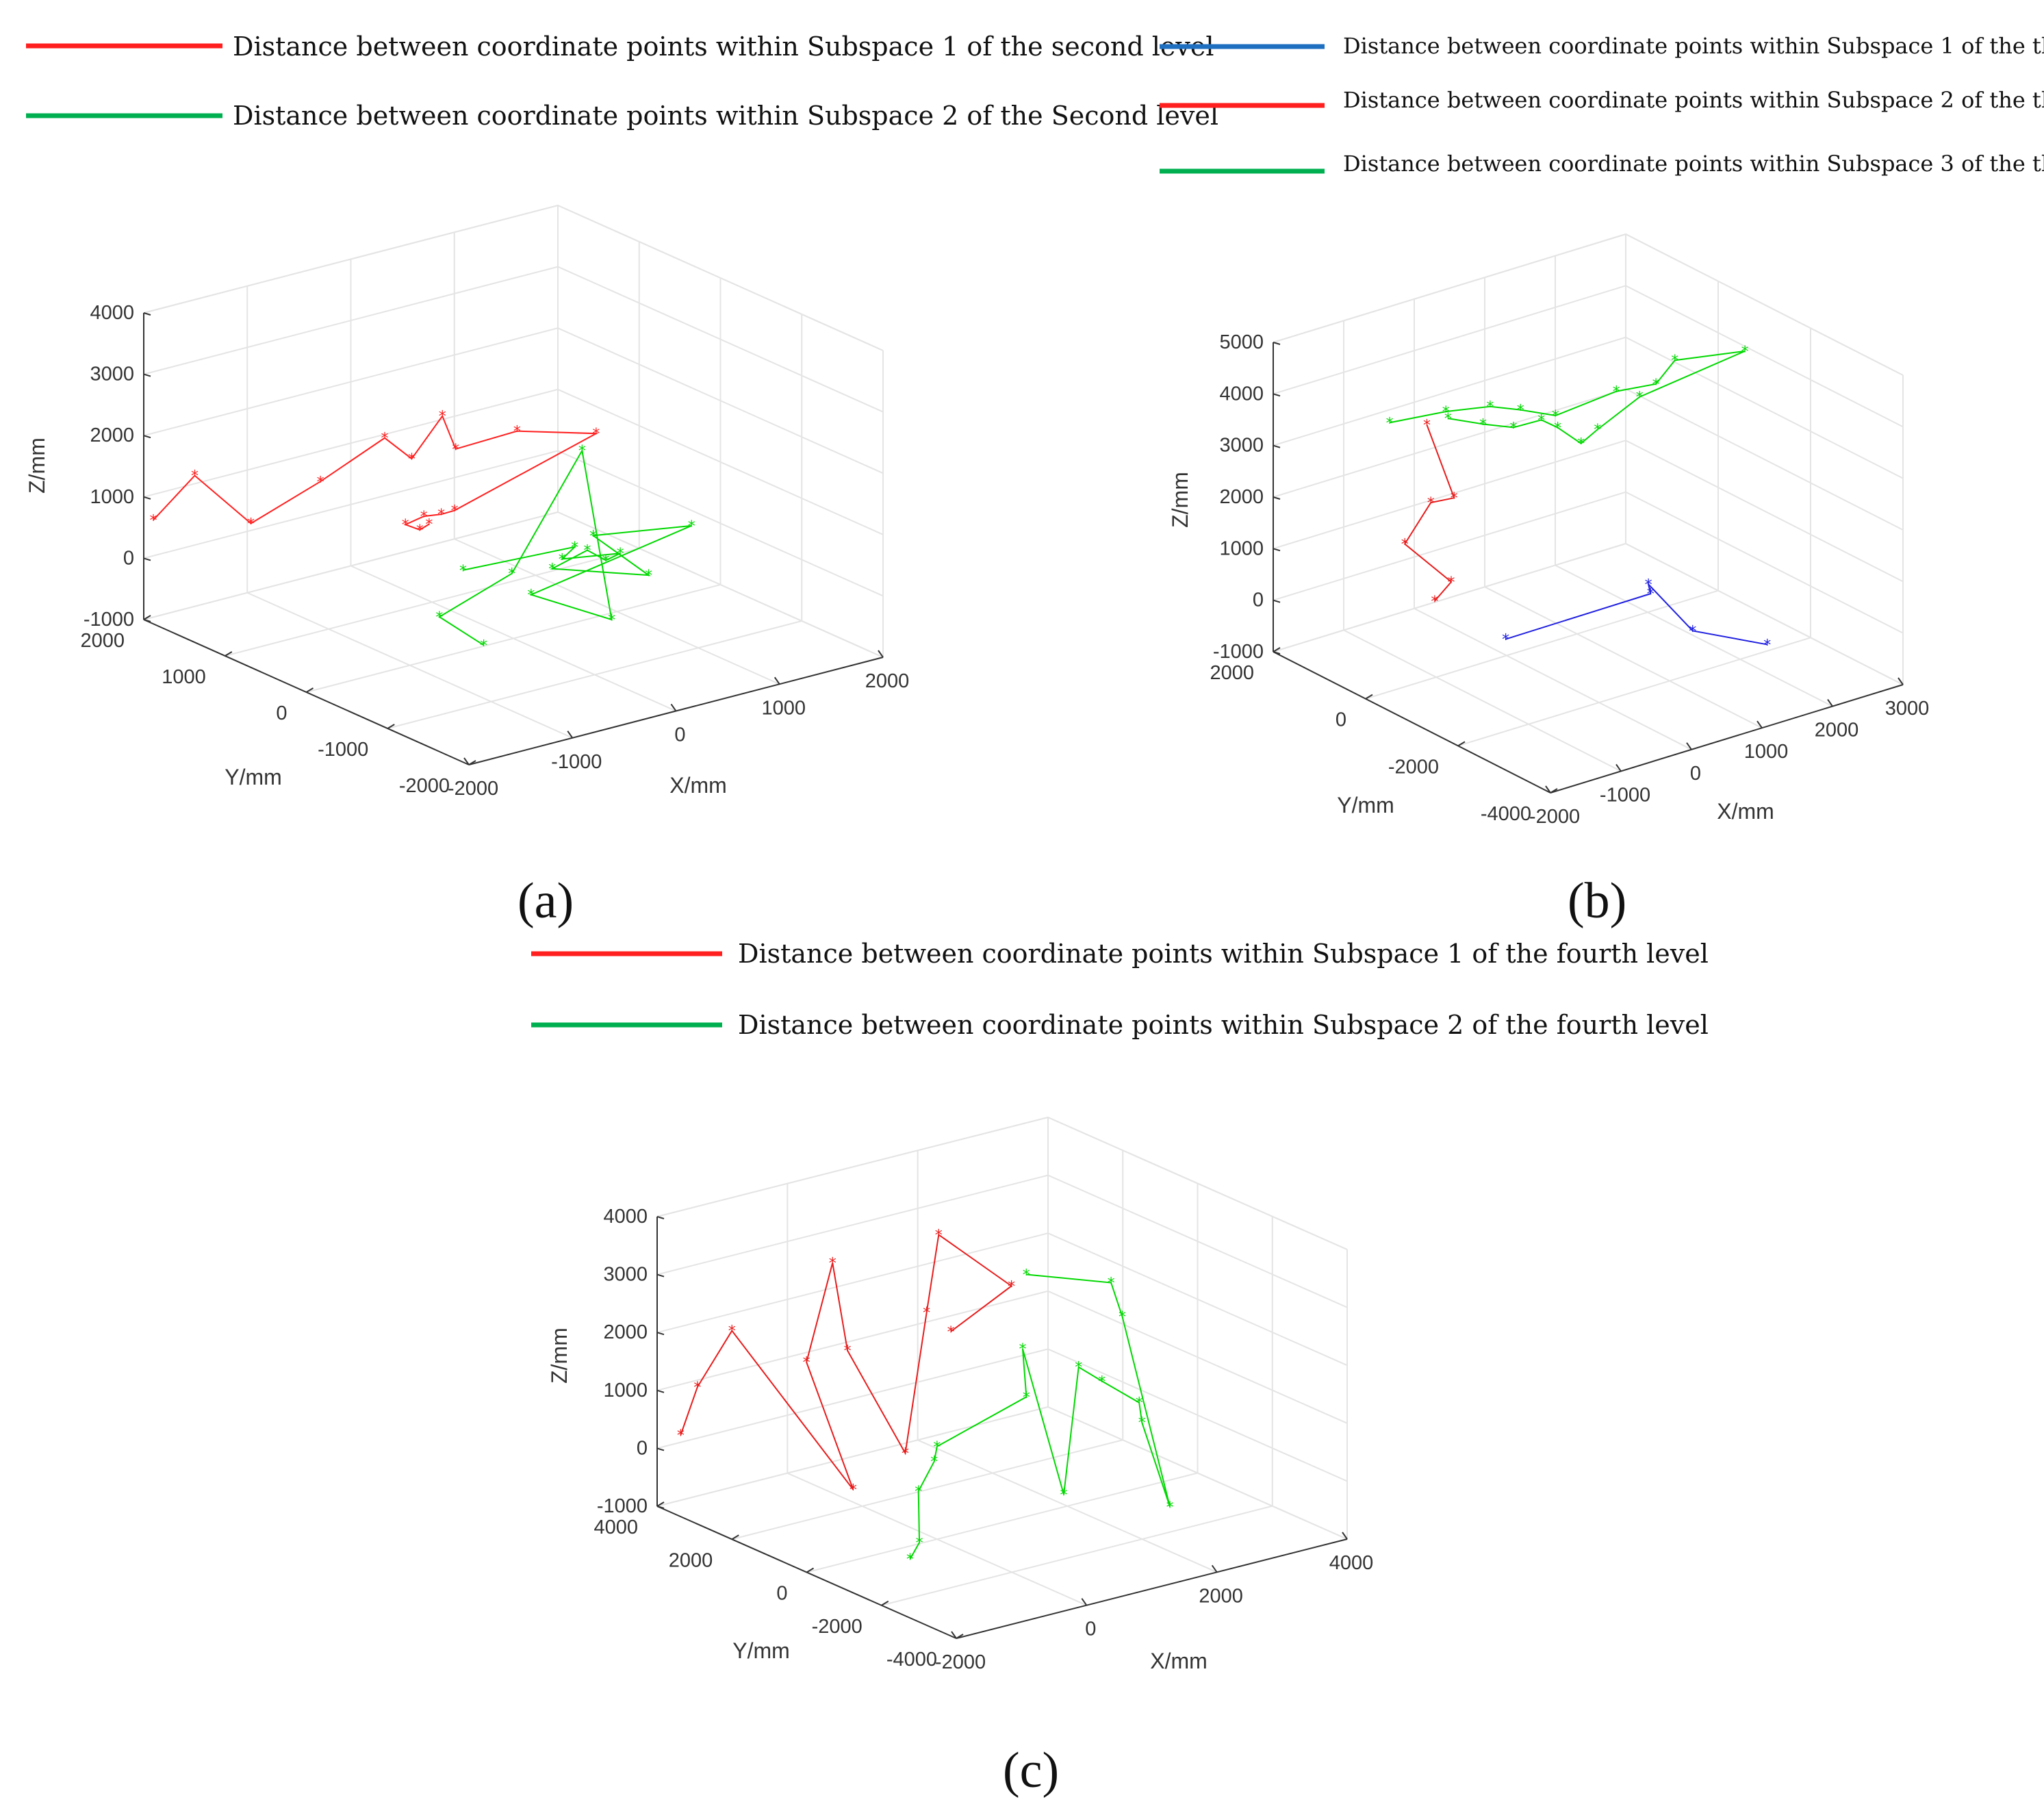 The height and width of the screenshot is (1815, 2044). Describe the element at coordinates (1241, 394) in the screenshot. I see `z-tick-label: 4000` at that location.